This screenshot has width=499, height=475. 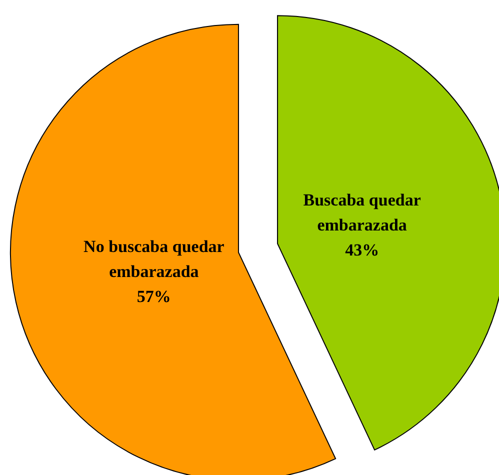 I want to click on data-label: 43%, so click(x=362, y=250).